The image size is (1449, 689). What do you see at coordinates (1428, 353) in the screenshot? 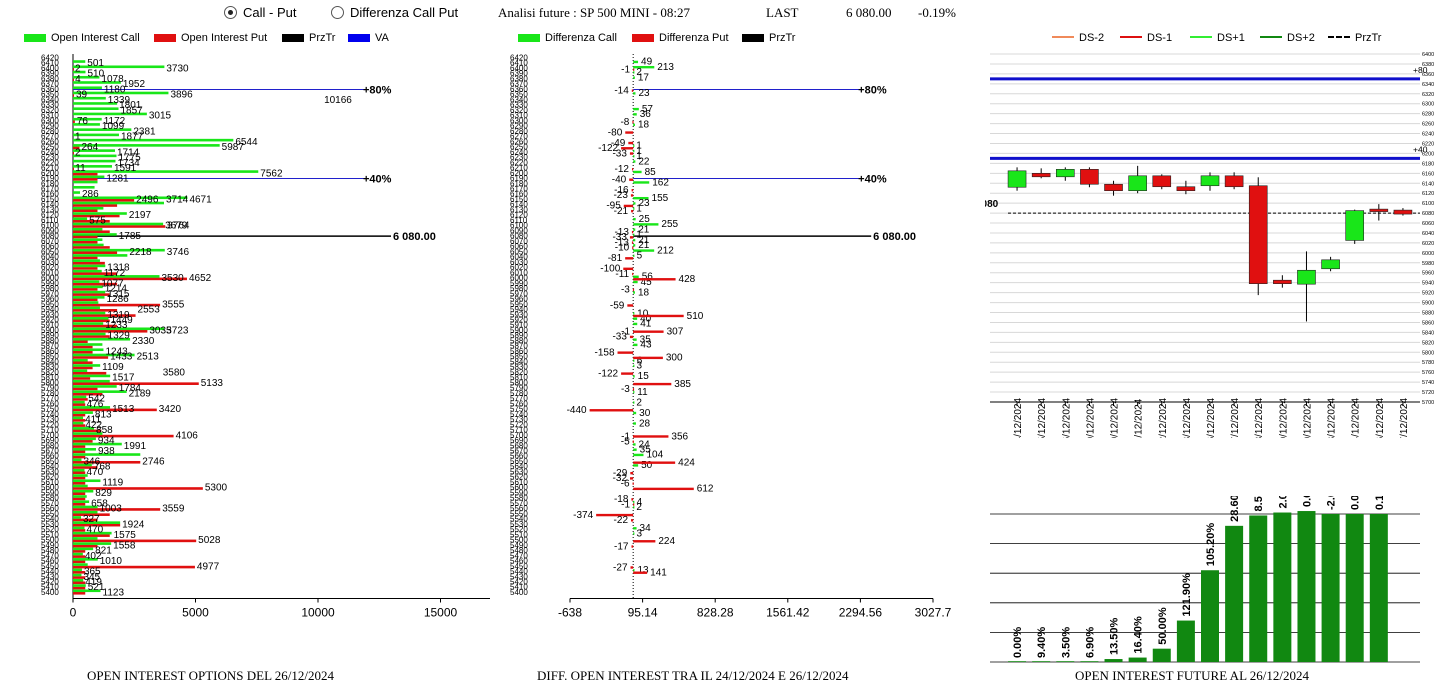
I see `y-tick-label: 5800` at bounding box center [1428, 353].